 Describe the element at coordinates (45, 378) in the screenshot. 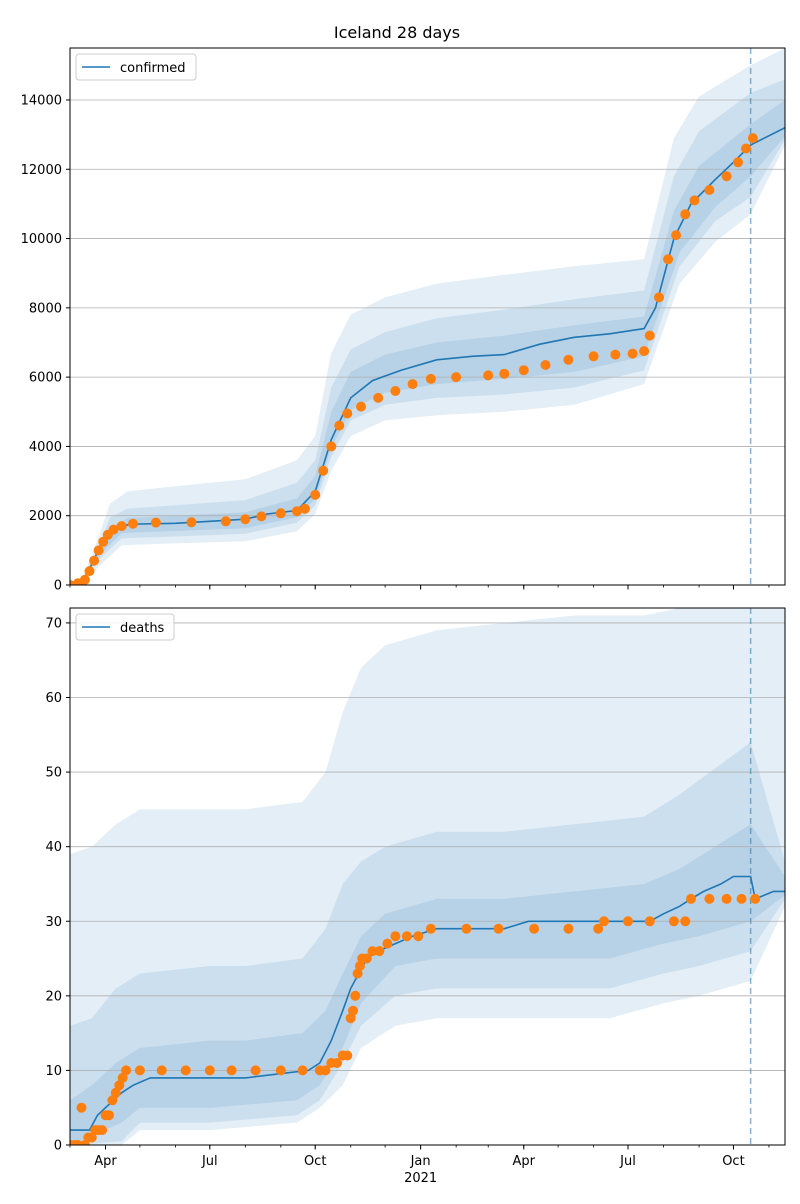

I see `confirmed-ytick-label: 6000` at that location.